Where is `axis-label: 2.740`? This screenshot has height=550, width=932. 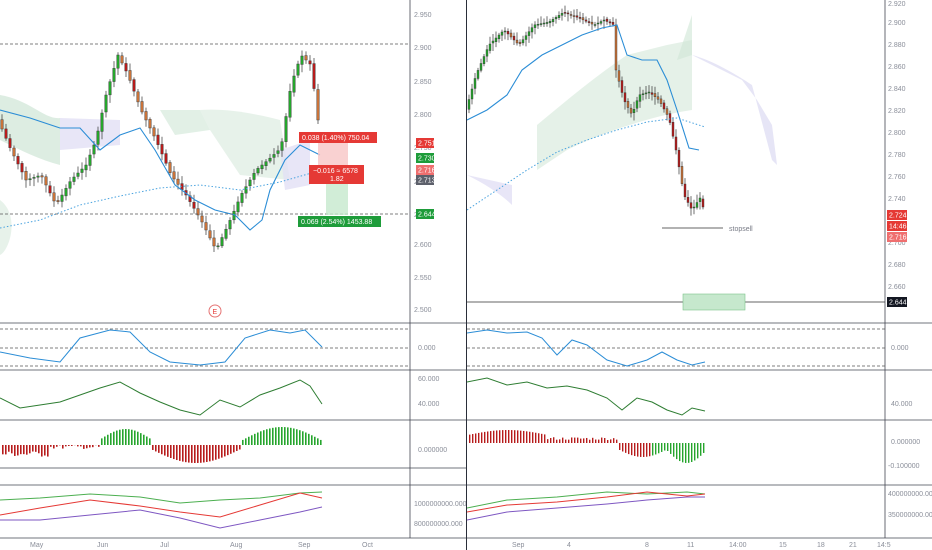 axis-label: 2.740 is located at coordinates (897, 199).